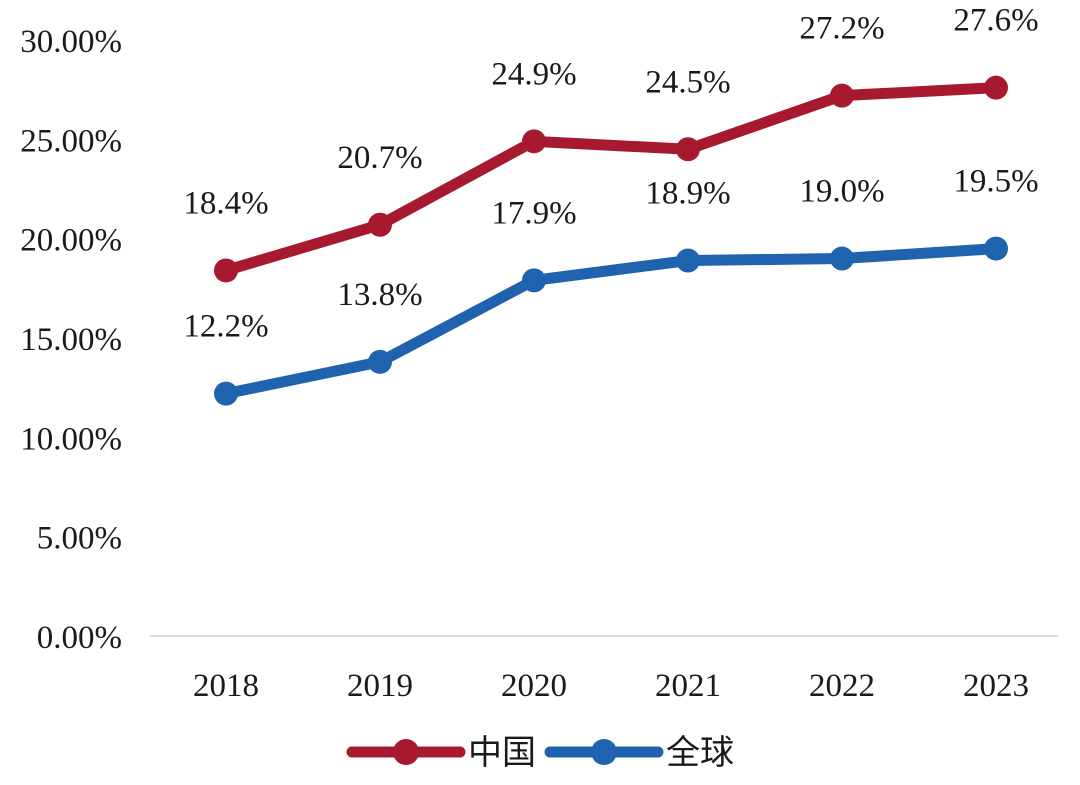  I want to click on data-label: 19.0%, so click(841, 192).